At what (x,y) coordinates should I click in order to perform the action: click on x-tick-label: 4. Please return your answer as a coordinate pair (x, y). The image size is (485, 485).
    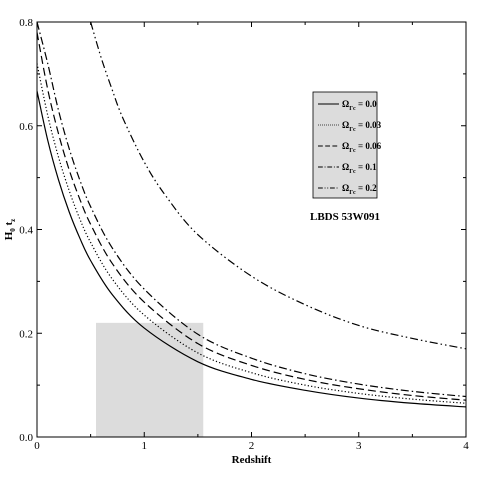
    Looking at the image, I should click on (466, 446).